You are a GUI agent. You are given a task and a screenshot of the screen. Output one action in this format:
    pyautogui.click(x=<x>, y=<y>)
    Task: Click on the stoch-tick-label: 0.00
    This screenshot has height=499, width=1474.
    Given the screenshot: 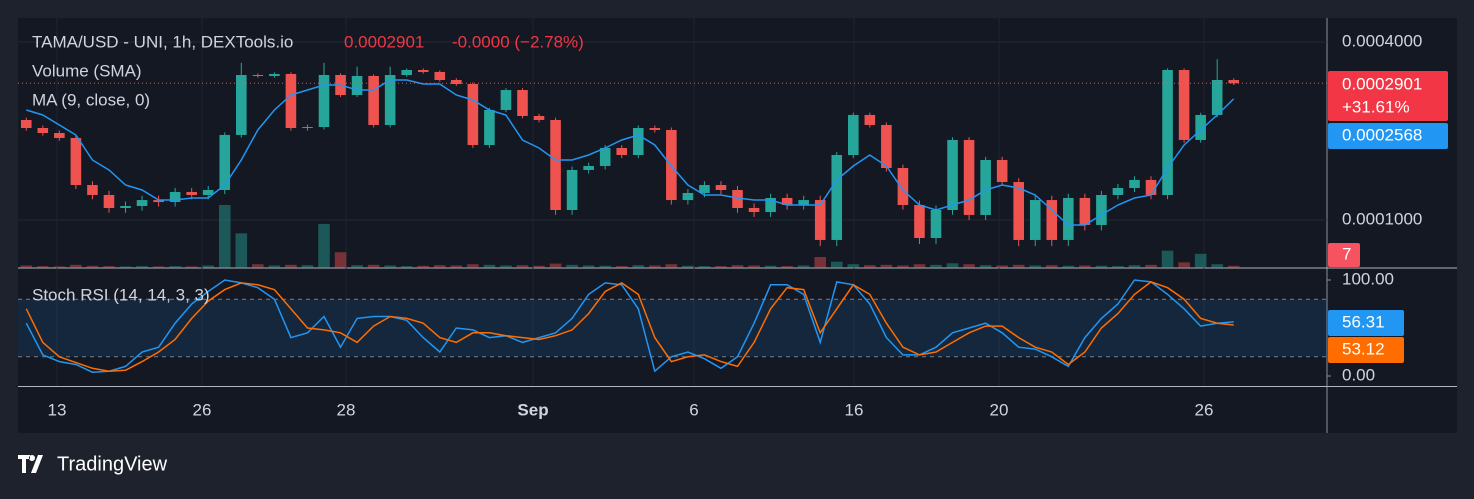 What is the action you would take?
    pyautogui.click(x=1358, y=374)
    